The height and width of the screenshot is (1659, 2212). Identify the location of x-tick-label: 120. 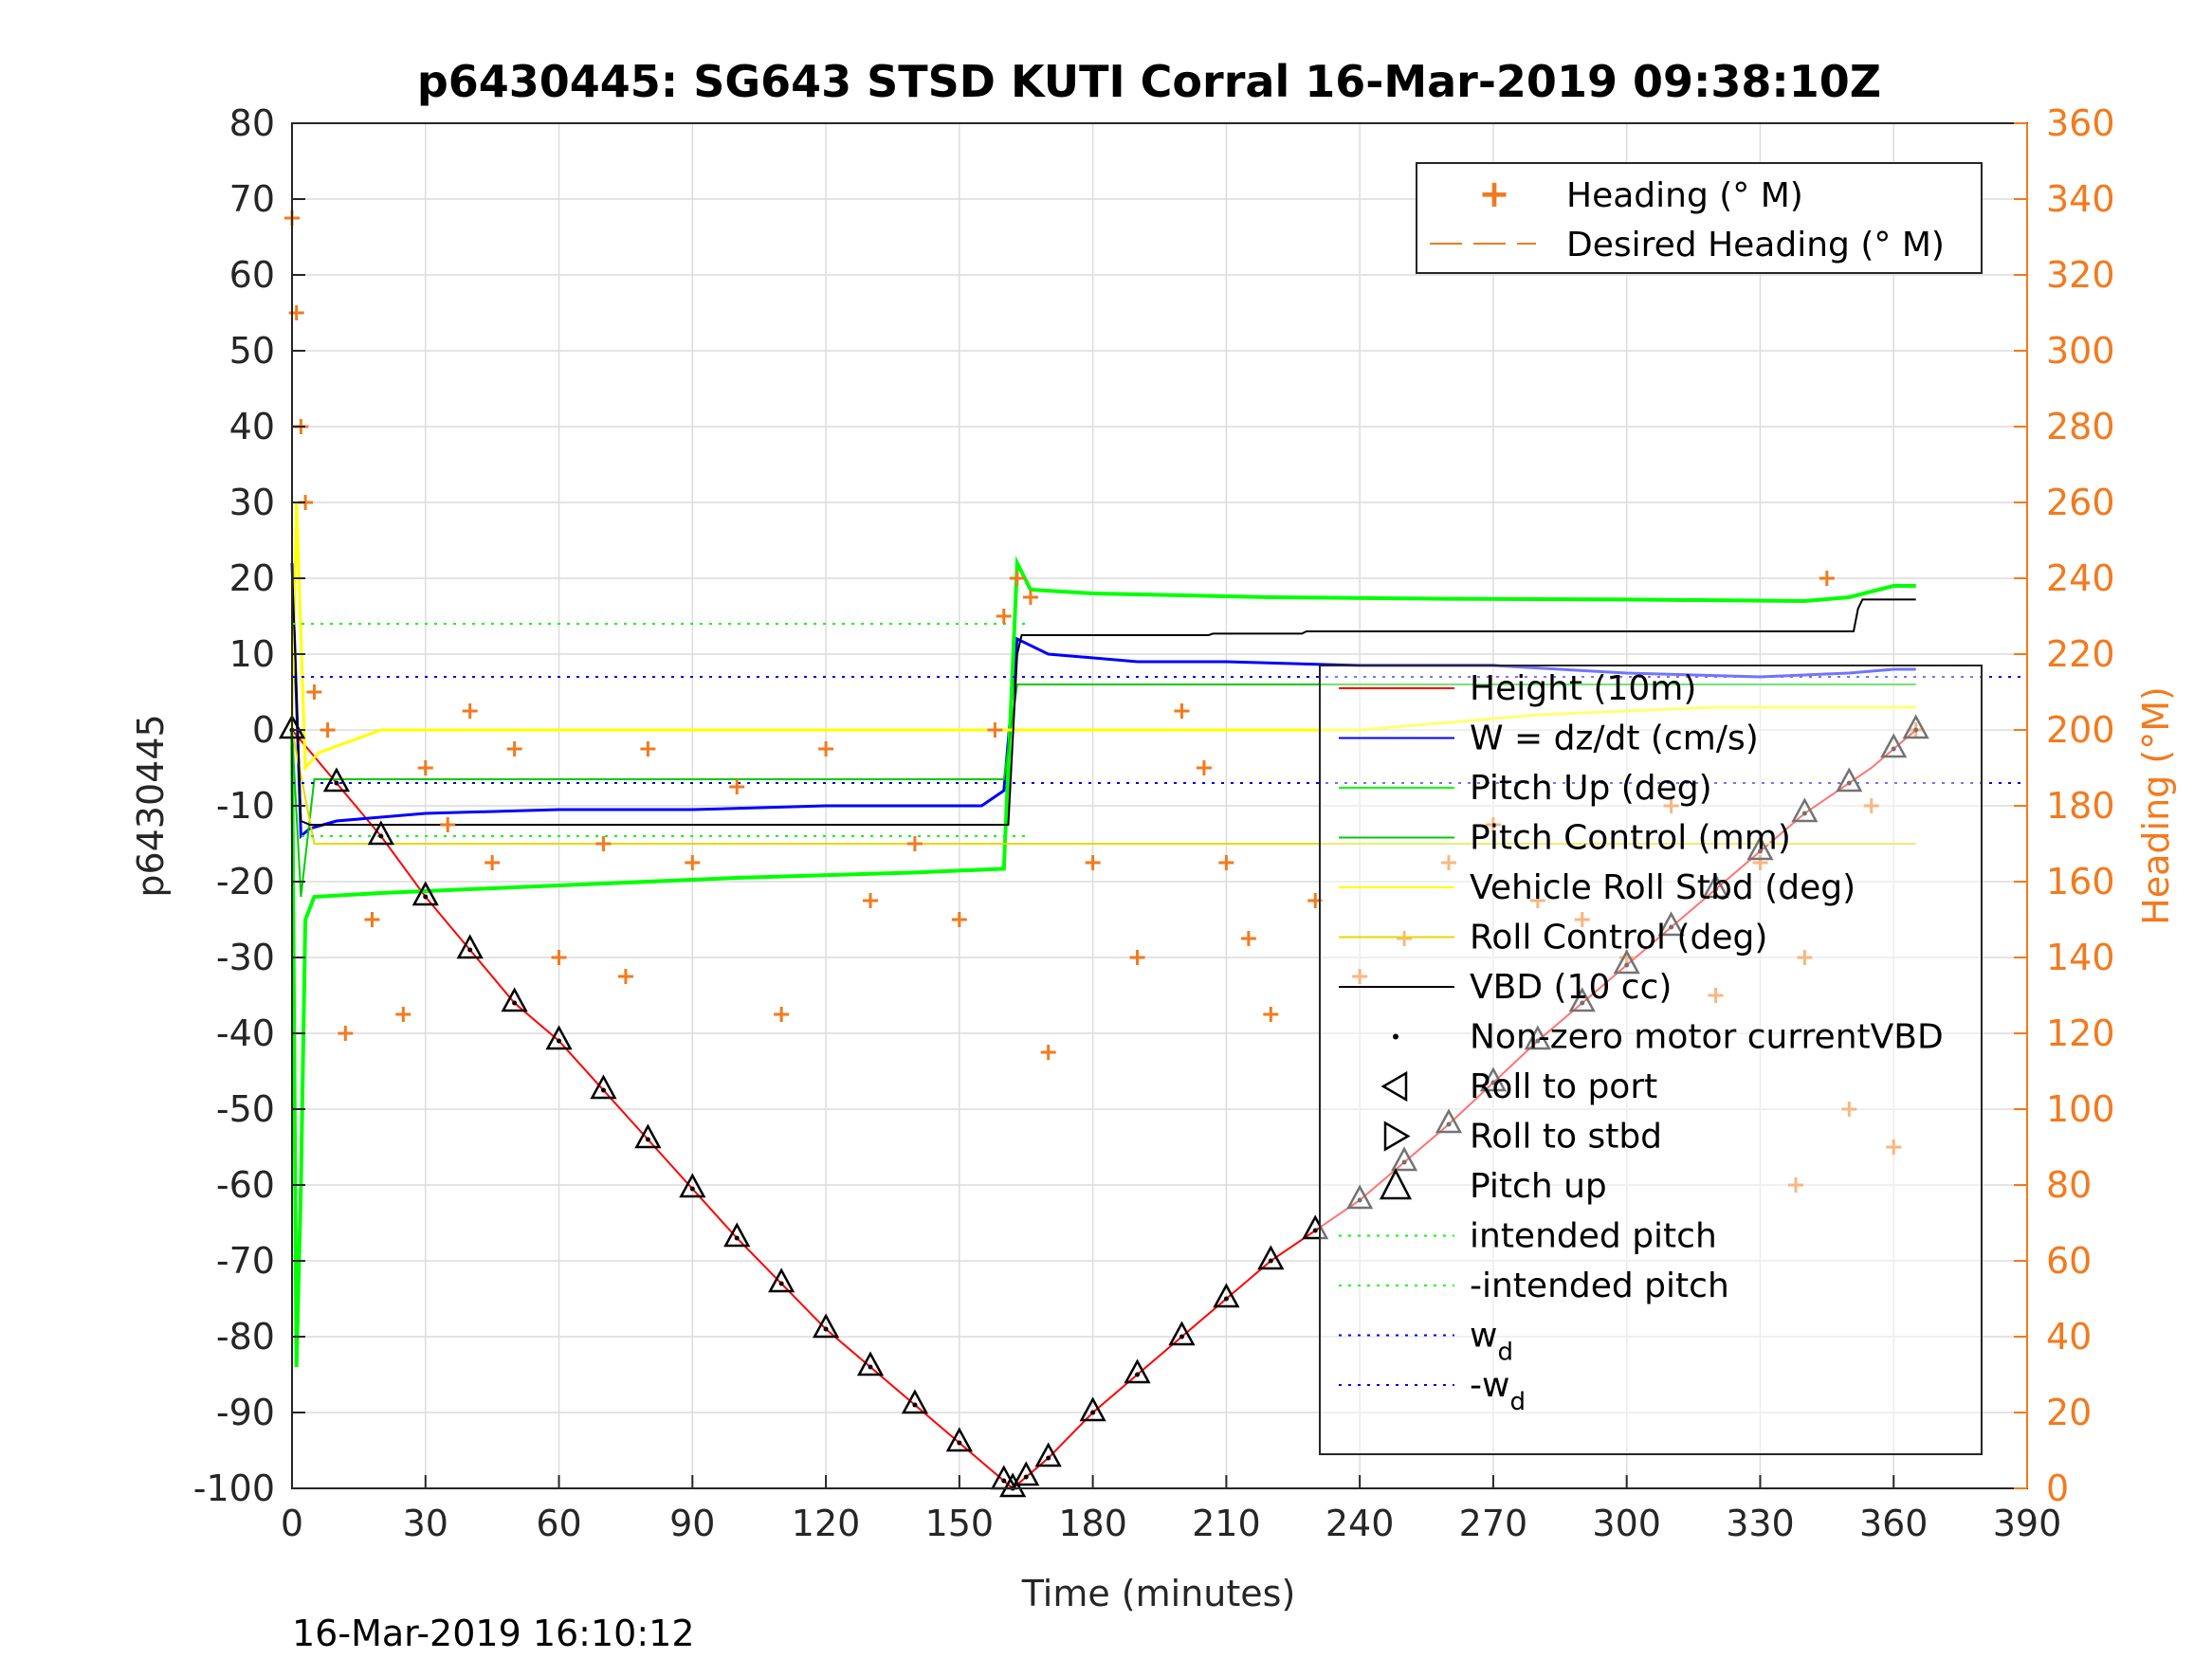
(826, 1523).